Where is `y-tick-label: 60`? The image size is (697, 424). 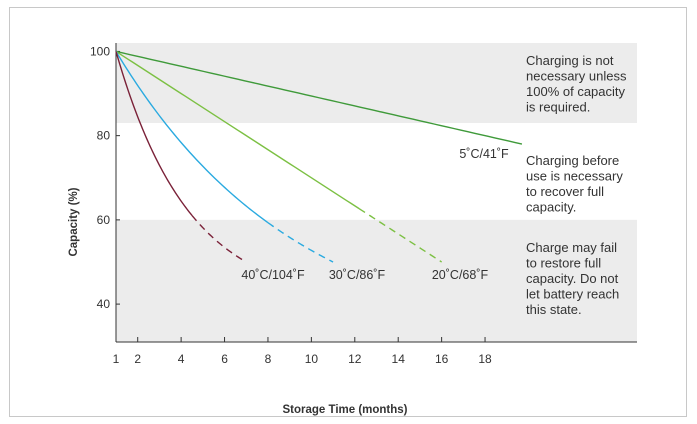
y-tick-label: 60 is located at coordinates (104, 220).